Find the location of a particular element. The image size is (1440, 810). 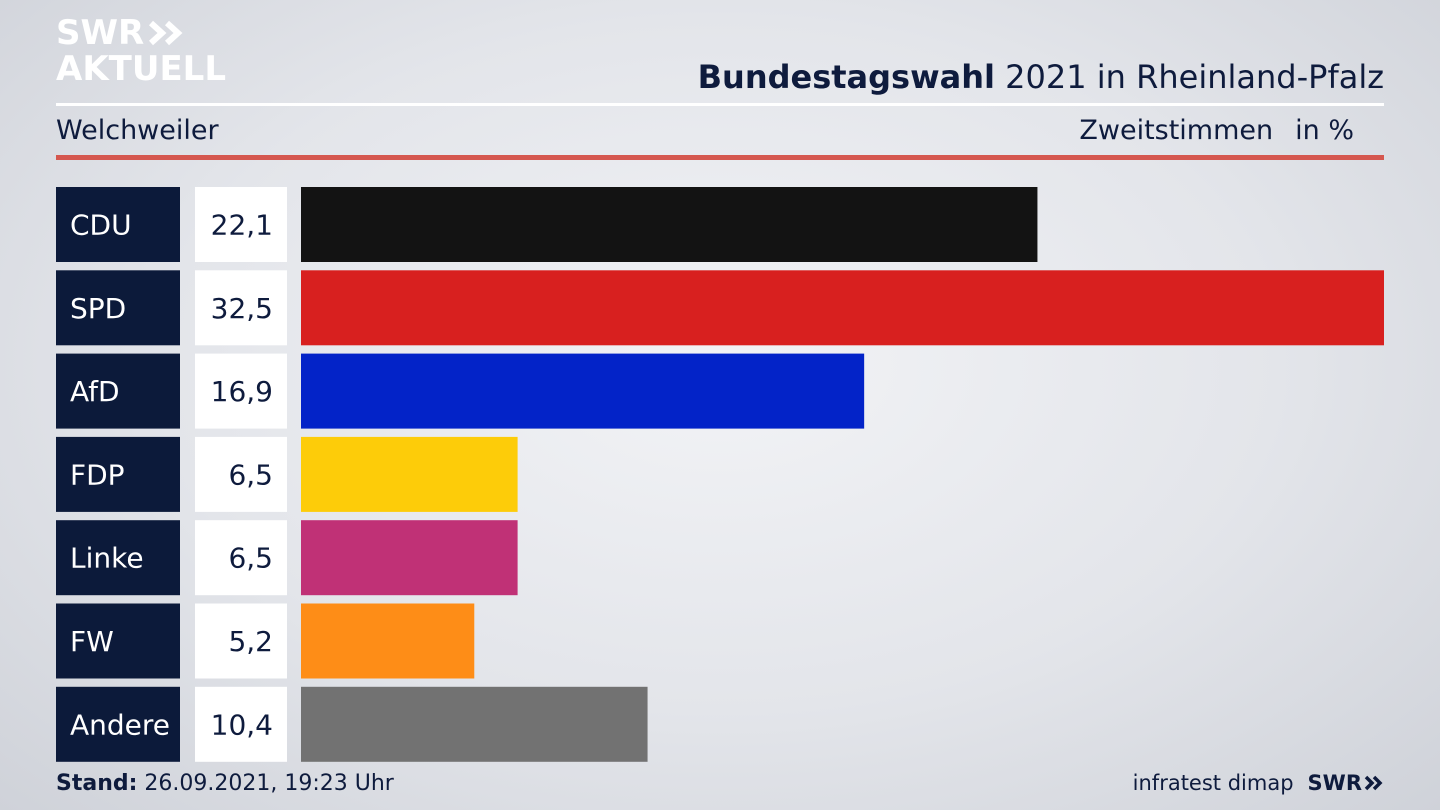

party-label-box-cdu is located at coordinates (118, 224).